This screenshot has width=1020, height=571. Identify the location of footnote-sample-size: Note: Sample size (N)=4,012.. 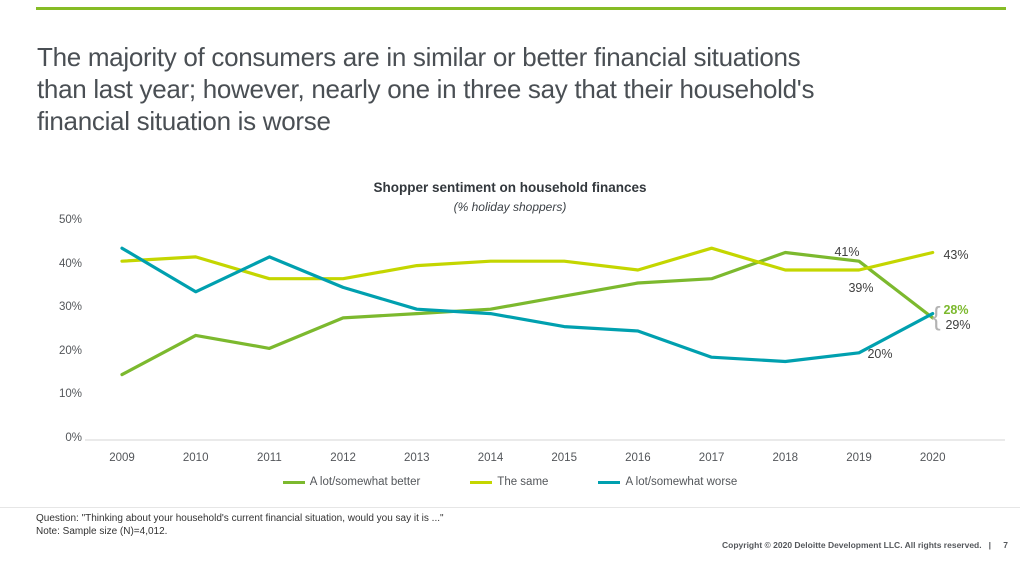
(102, 531).